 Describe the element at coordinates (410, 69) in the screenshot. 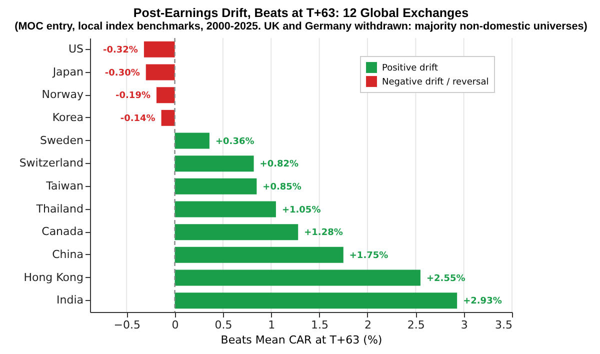

I see `legend-label: Positive drift` at that location.